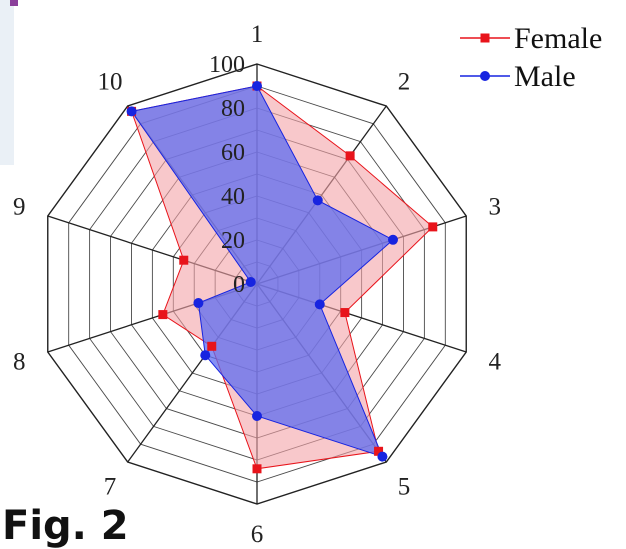 The width and height of the screenshot is (626, 549). I want to click on legend-label: Female, so click(558, 38).